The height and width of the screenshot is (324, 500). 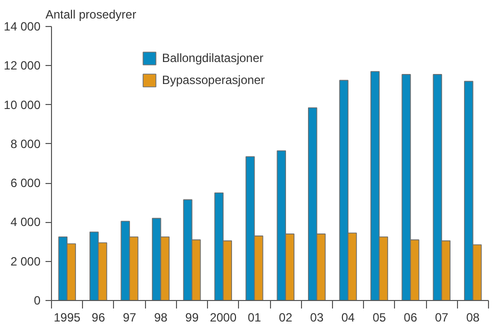 What do you see at coordinates (22, 105) in the screenshot?
I see `y-tick-label: 10 000` at bounding box center [22, 105].